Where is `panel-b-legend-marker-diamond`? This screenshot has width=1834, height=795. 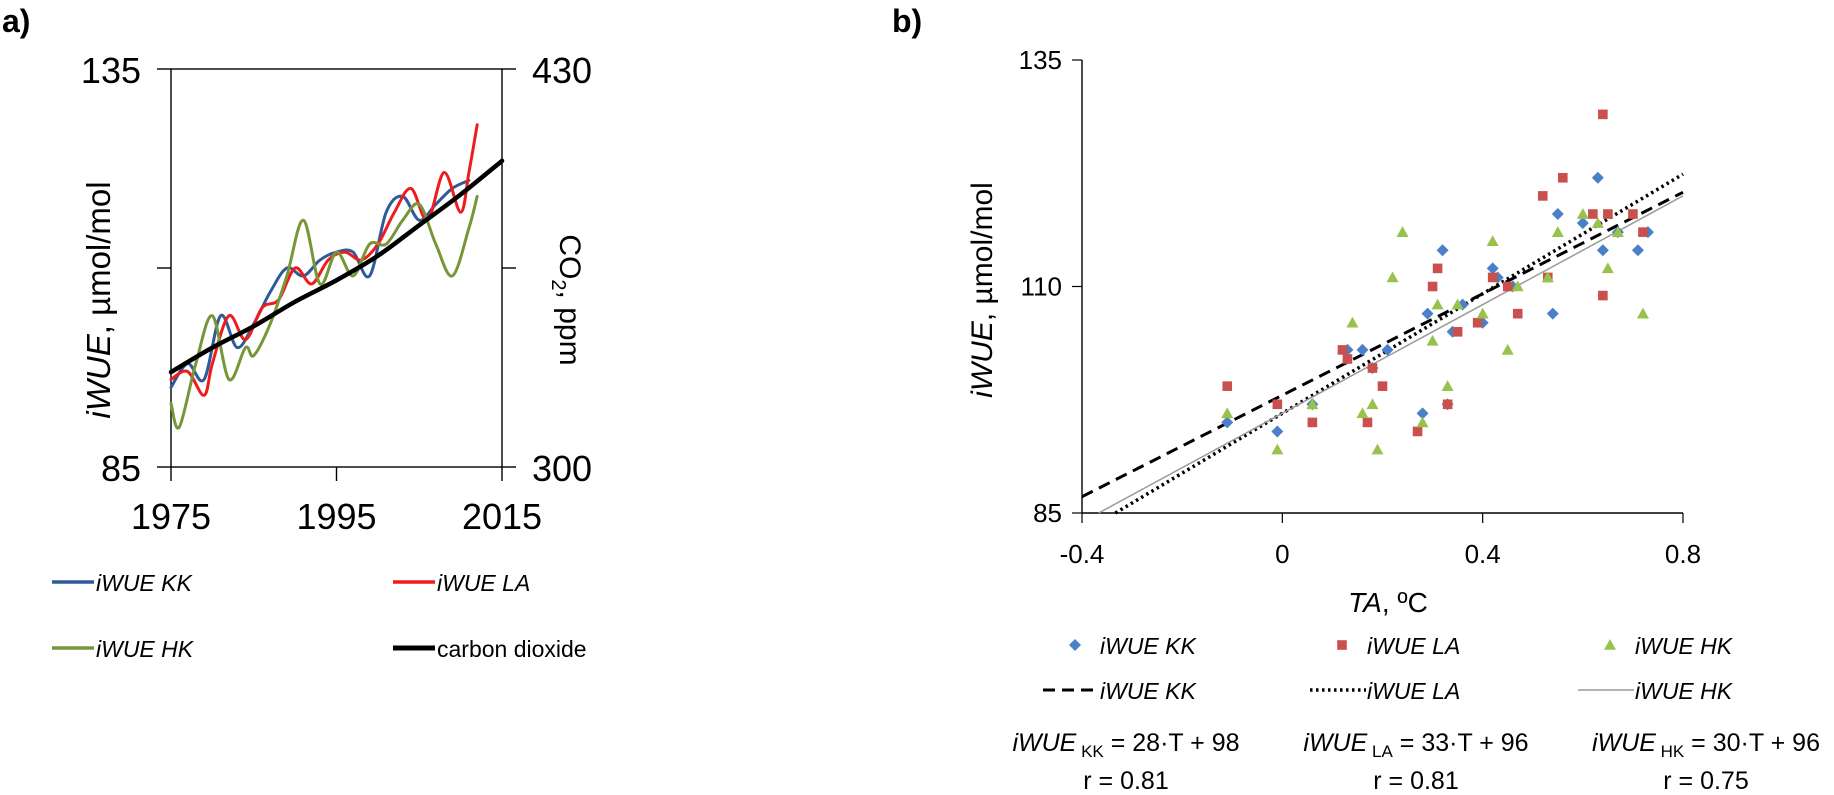 panel-b-legend-marker-diamond is located at coordinates (1075, 645).